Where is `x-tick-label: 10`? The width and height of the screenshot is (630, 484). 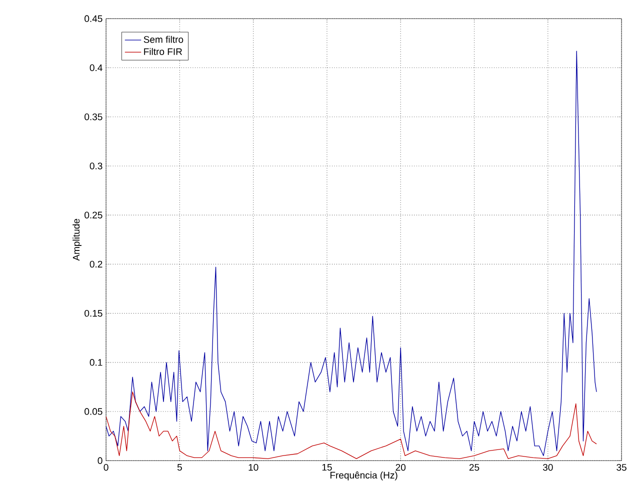 x-tick-label: 10 is located at coordinates (253, 467).